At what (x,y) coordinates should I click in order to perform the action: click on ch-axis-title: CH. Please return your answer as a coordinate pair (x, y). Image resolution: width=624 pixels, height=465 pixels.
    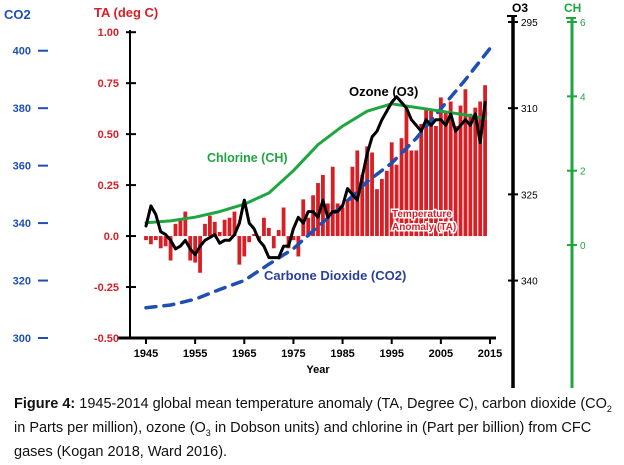
    Looking at the image, I should click on (572, 8).